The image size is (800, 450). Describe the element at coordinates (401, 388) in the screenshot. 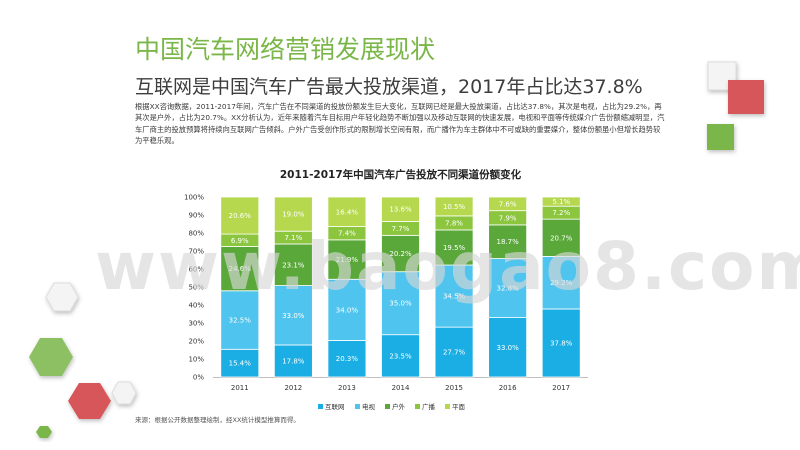

I see `x-tick-label: 2014` at that location.